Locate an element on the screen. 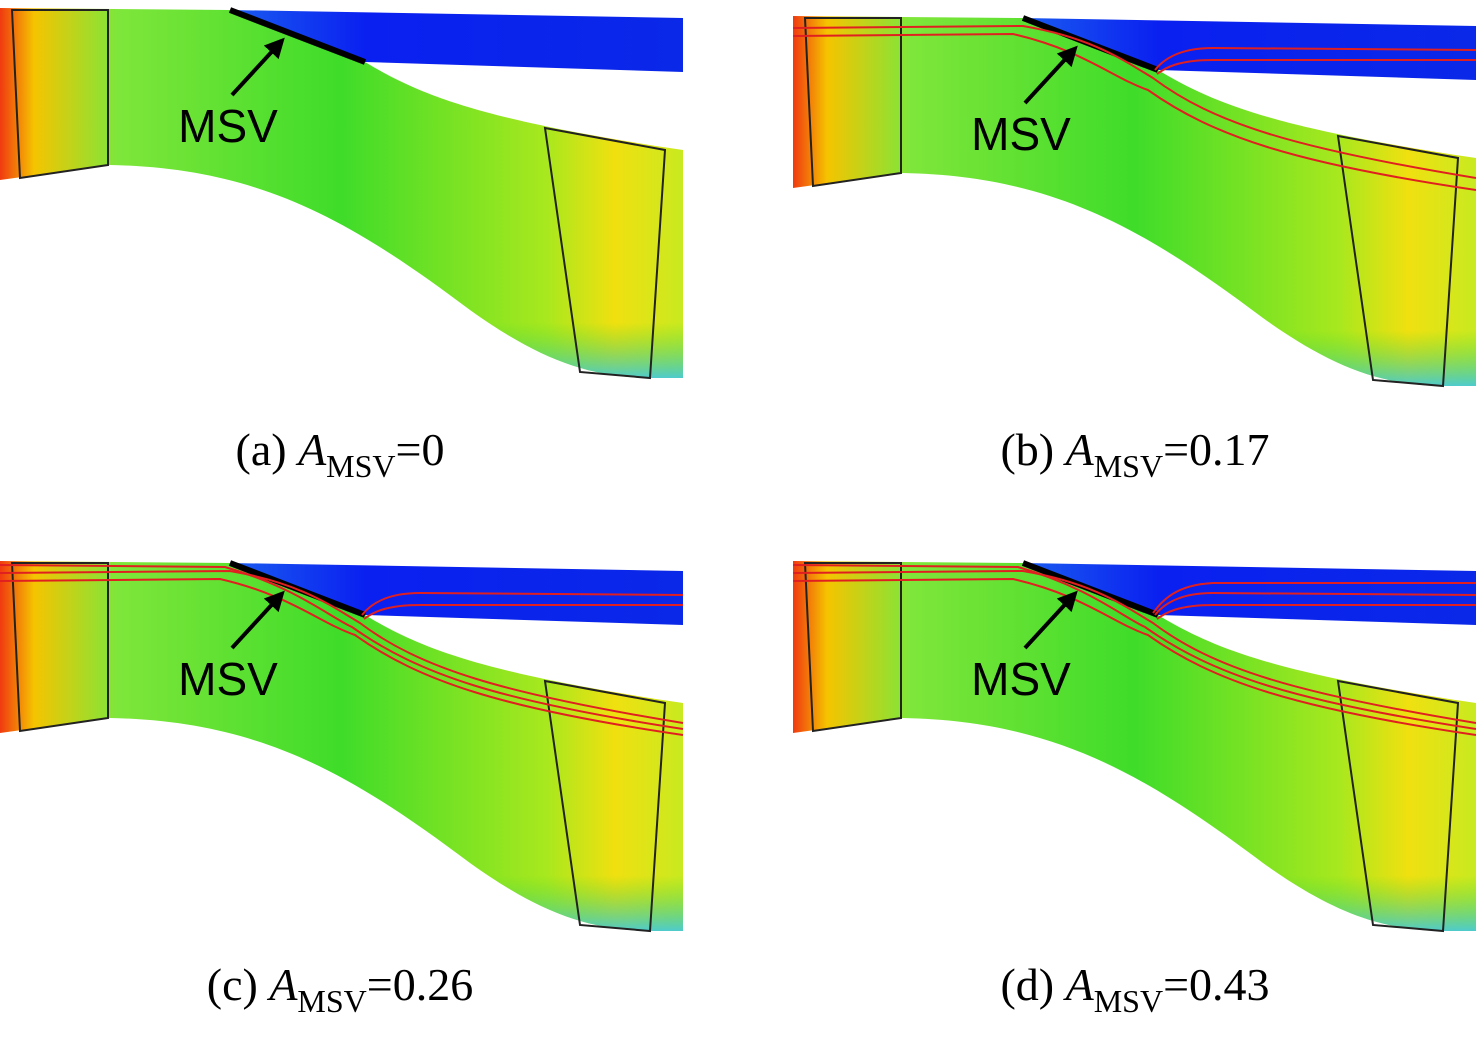 Image resolution: width=1476 pixels, height=1043 pixels. caption-prefix: (c) is located at coordinates (238, 984).